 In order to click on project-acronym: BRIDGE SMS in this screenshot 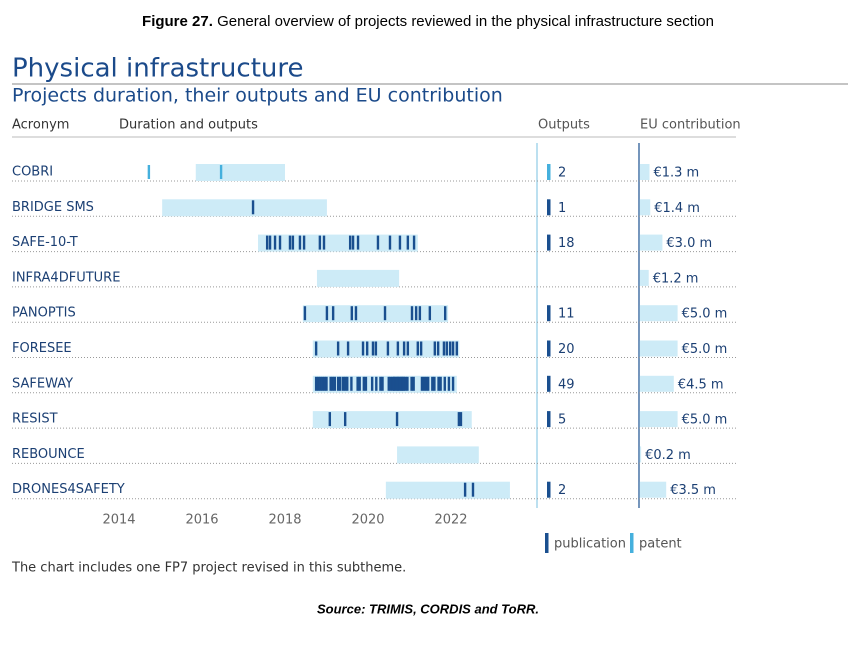, I will do `click(53, 207)`.